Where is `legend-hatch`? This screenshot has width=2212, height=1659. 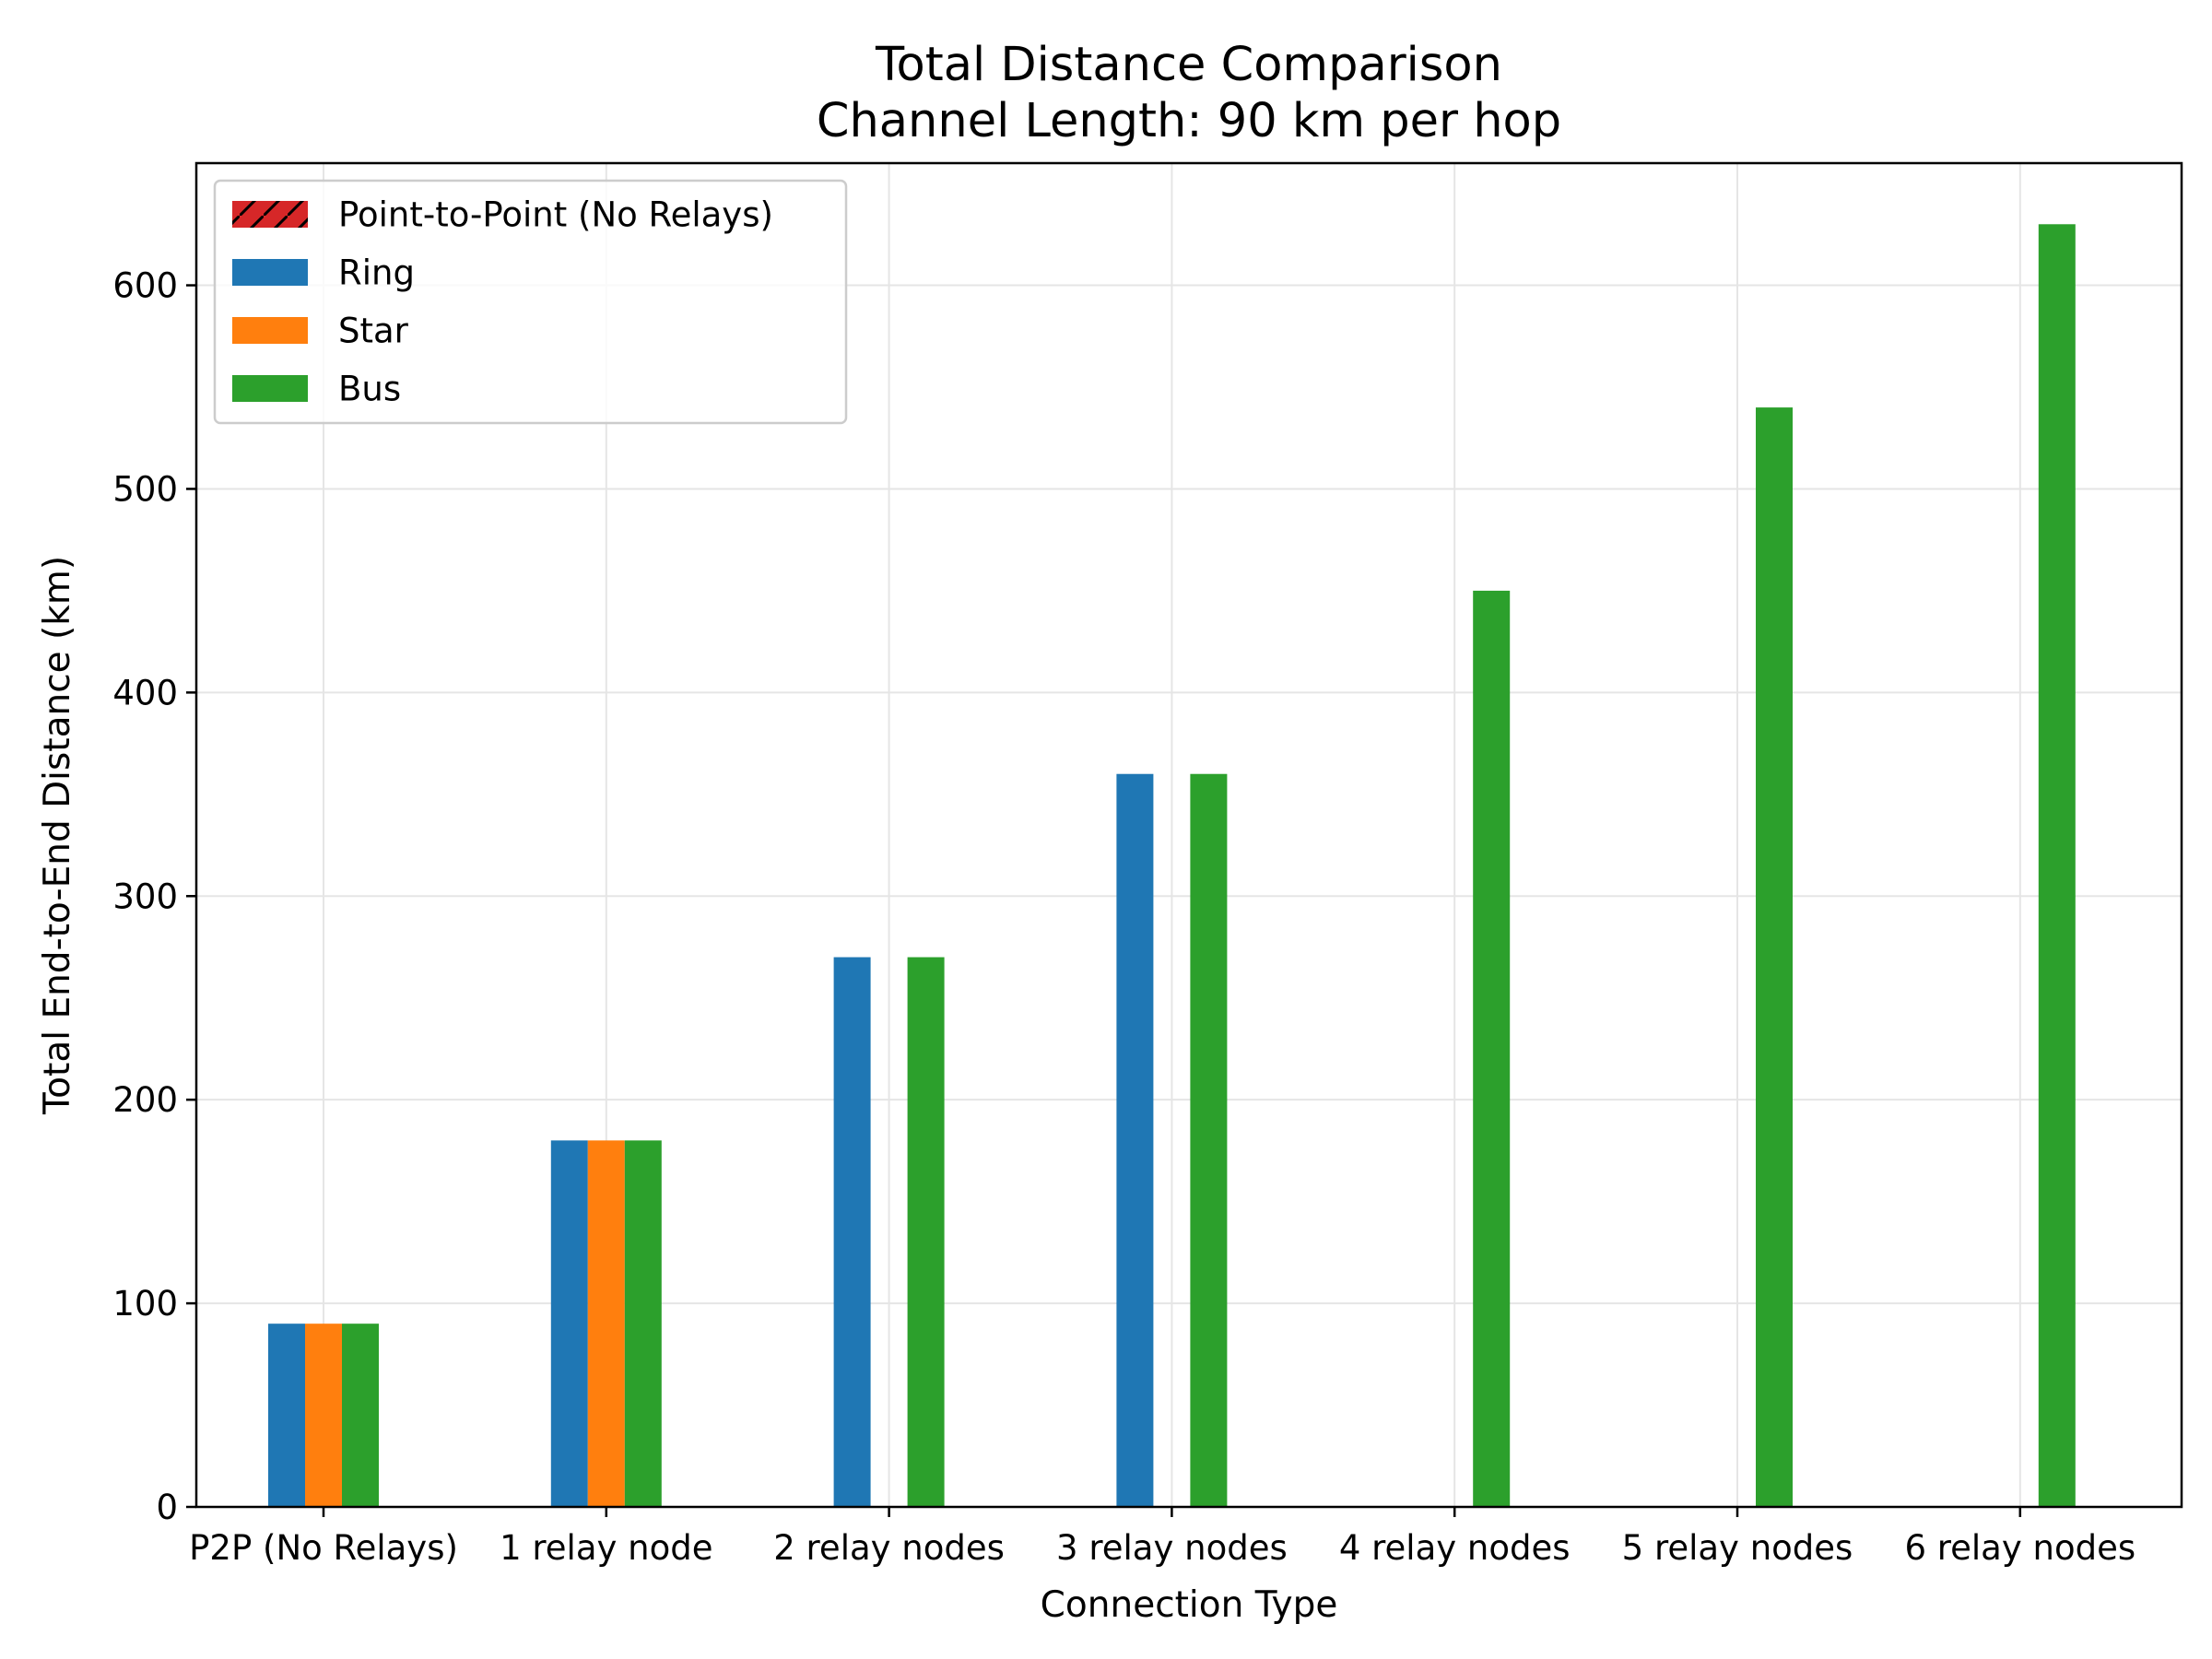
legend-hatch is located at coordinates (270, 214).